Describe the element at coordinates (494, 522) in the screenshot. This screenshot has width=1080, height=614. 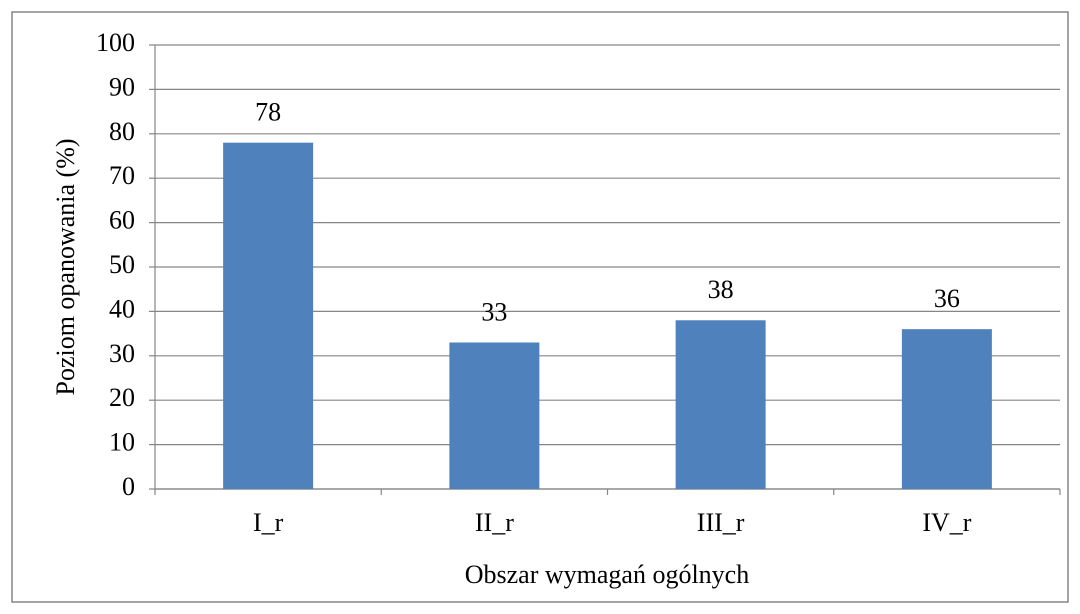
I see `x-tick-label: II_r` at that location.